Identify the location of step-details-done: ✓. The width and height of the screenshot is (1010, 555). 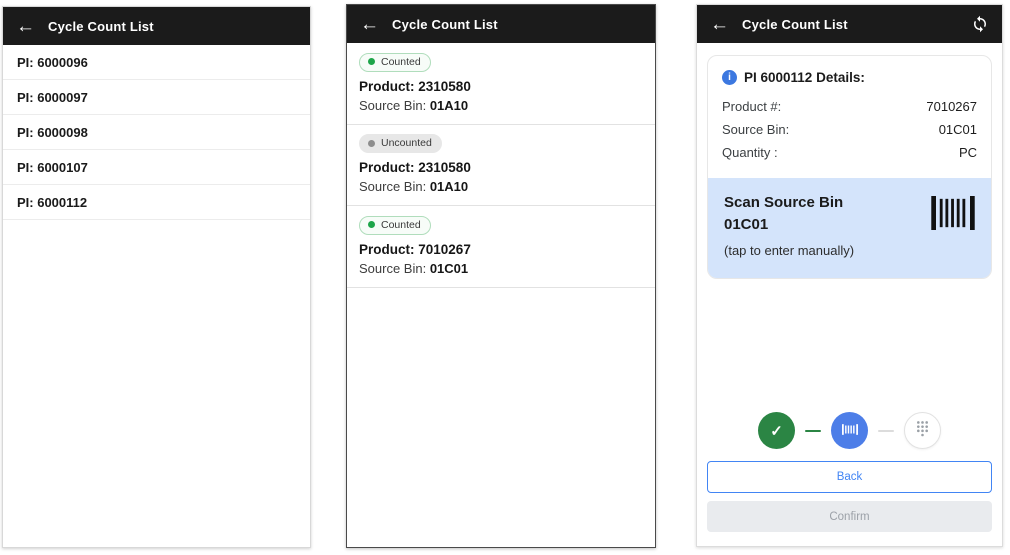
(776, 430).